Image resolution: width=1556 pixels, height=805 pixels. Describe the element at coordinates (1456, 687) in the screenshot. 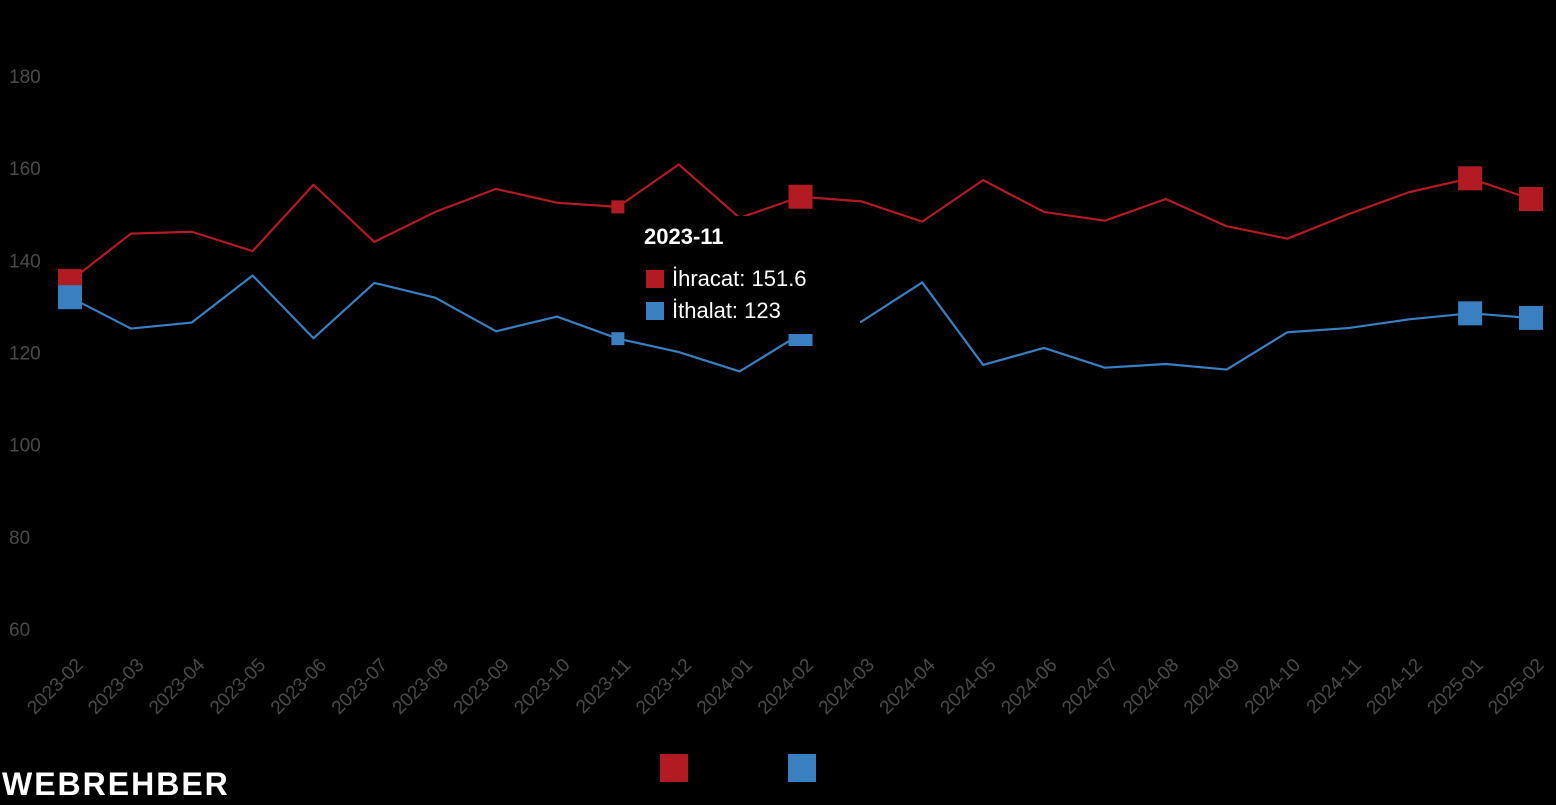

I see `x-tick-label: 2025-01` at that location.